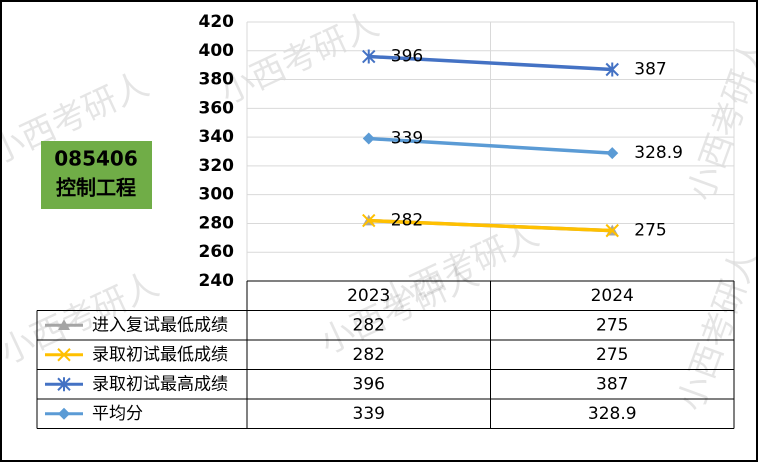 This screenshot has height=462, width=758. What do you see at coordinates (217, 22) in the screenshot?
I see `y-tick-label: 420` at bounding box center [217, 22].